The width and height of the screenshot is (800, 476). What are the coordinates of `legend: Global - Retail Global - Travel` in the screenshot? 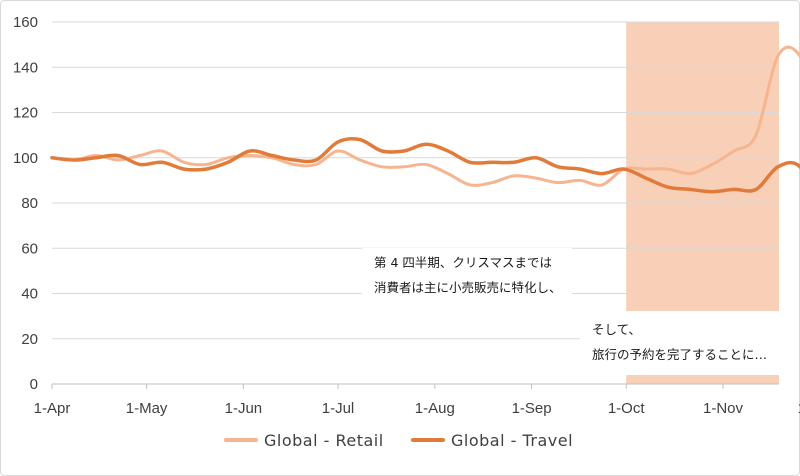 It's located at (398, 440).